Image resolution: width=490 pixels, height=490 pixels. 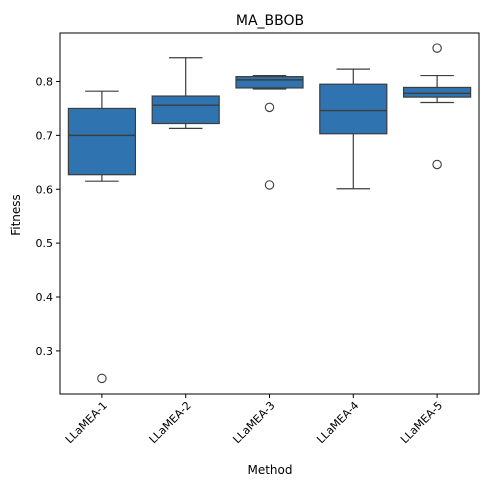 I want to click on y-axis-label: Fitness, so click(x=16, y=215).